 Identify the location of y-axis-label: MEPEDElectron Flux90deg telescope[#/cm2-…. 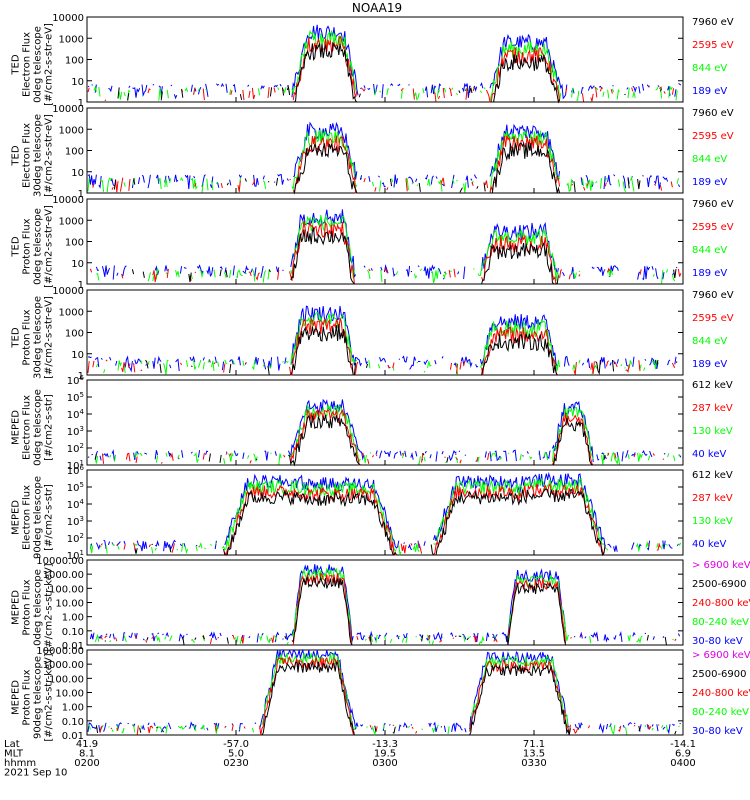
(33, 517).